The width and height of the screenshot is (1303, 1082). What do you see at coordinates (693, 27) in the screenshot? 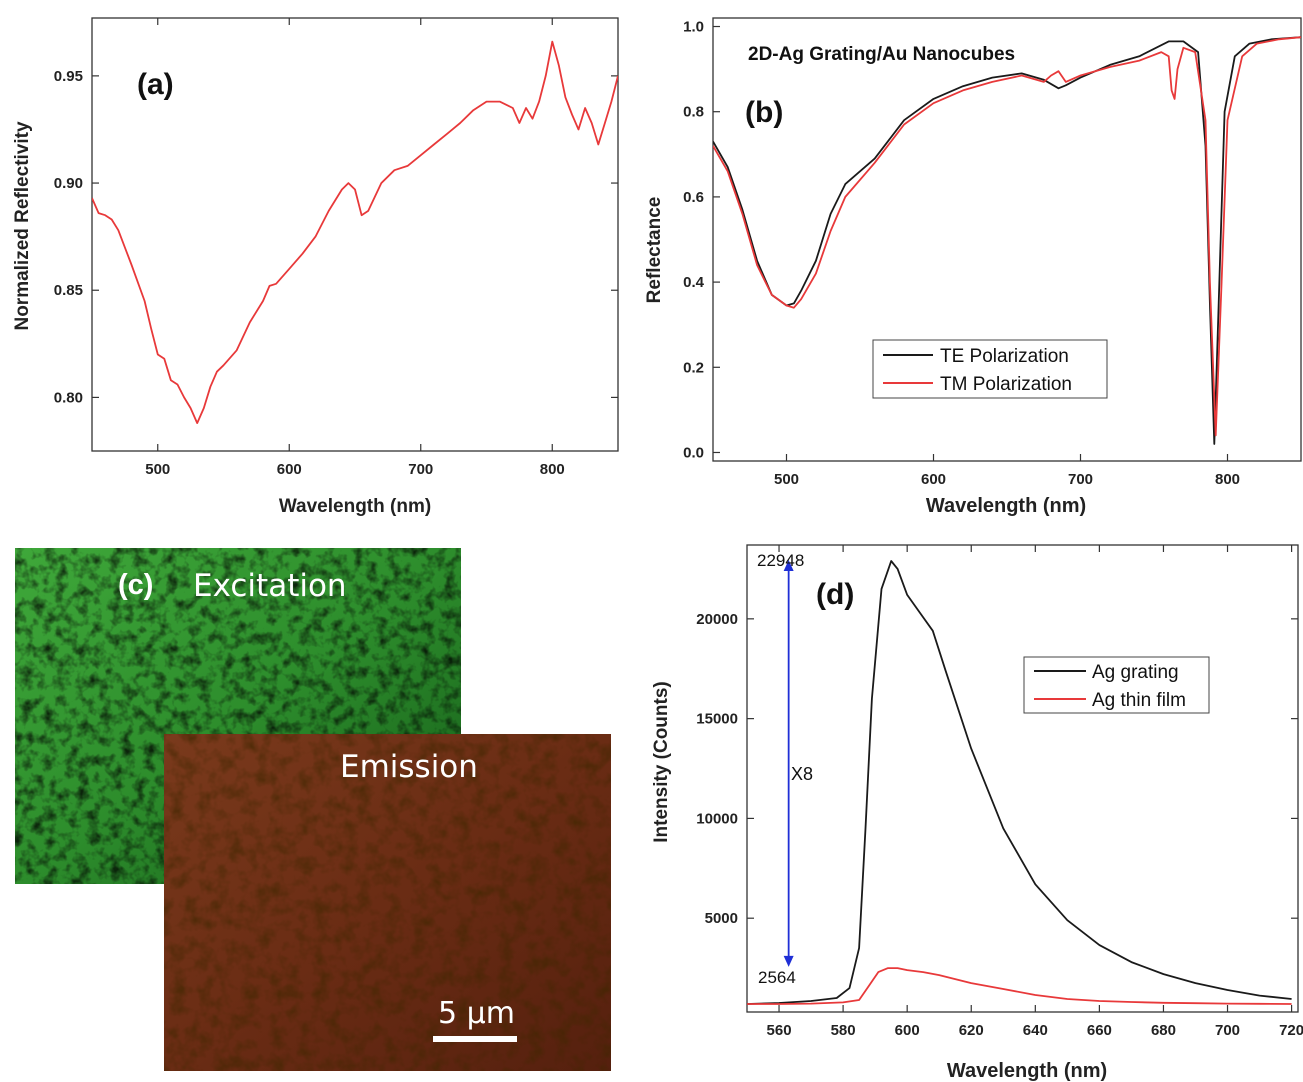
I see `panel-b-ytick-label: 1.0` at bounding box center [693, 27].